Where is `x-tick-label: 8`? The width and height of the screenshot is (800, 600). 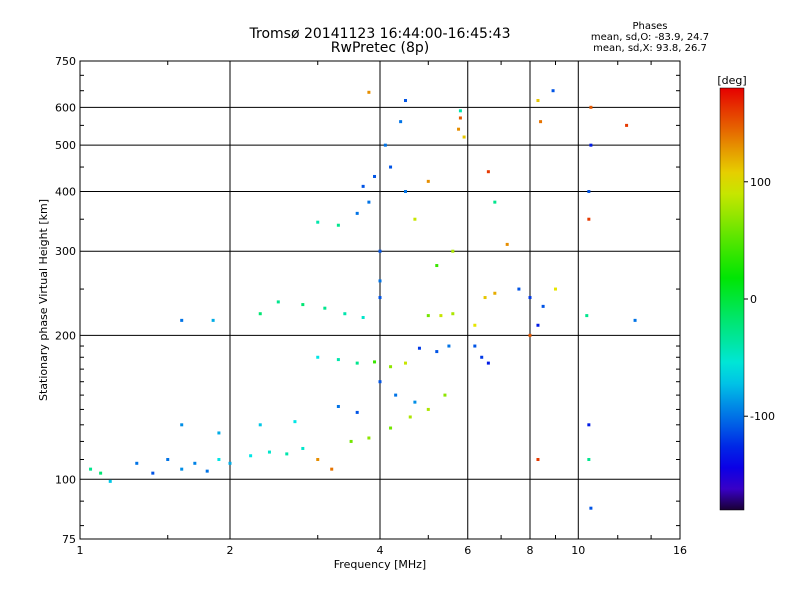
x-tick-label: 8 is located at coordinates (530, 550).